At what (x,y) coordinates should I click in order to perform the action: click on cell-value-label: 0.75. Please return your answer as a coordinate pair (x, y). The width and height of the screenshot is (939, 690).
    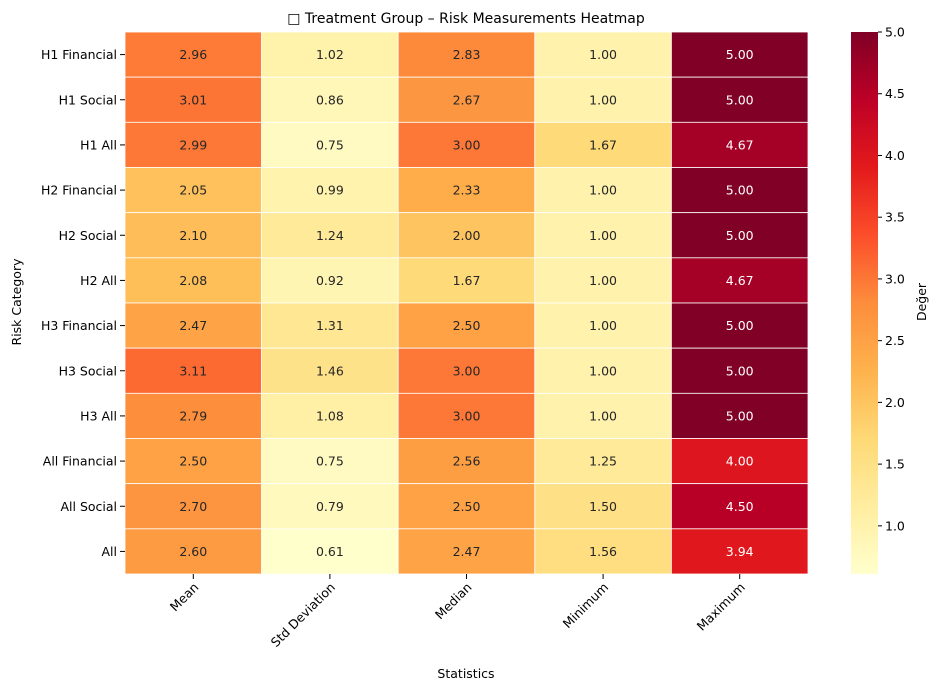
    Looking at the image, I should click on (330, 461).